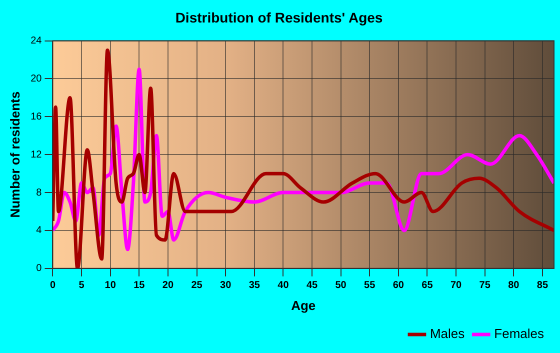 The image size is (560, 353). Describe the element at coordinates (398, 286) in the screenshot. I see `x-tick-label: 60` at that location.